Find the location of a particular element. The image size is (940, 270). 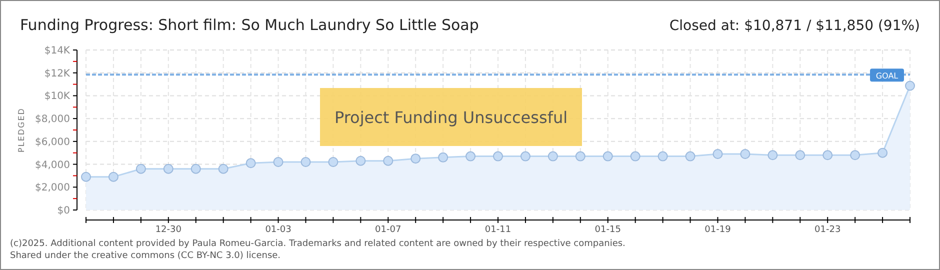

x-tick-label: 01-23 is located at coordinates (827, 230).